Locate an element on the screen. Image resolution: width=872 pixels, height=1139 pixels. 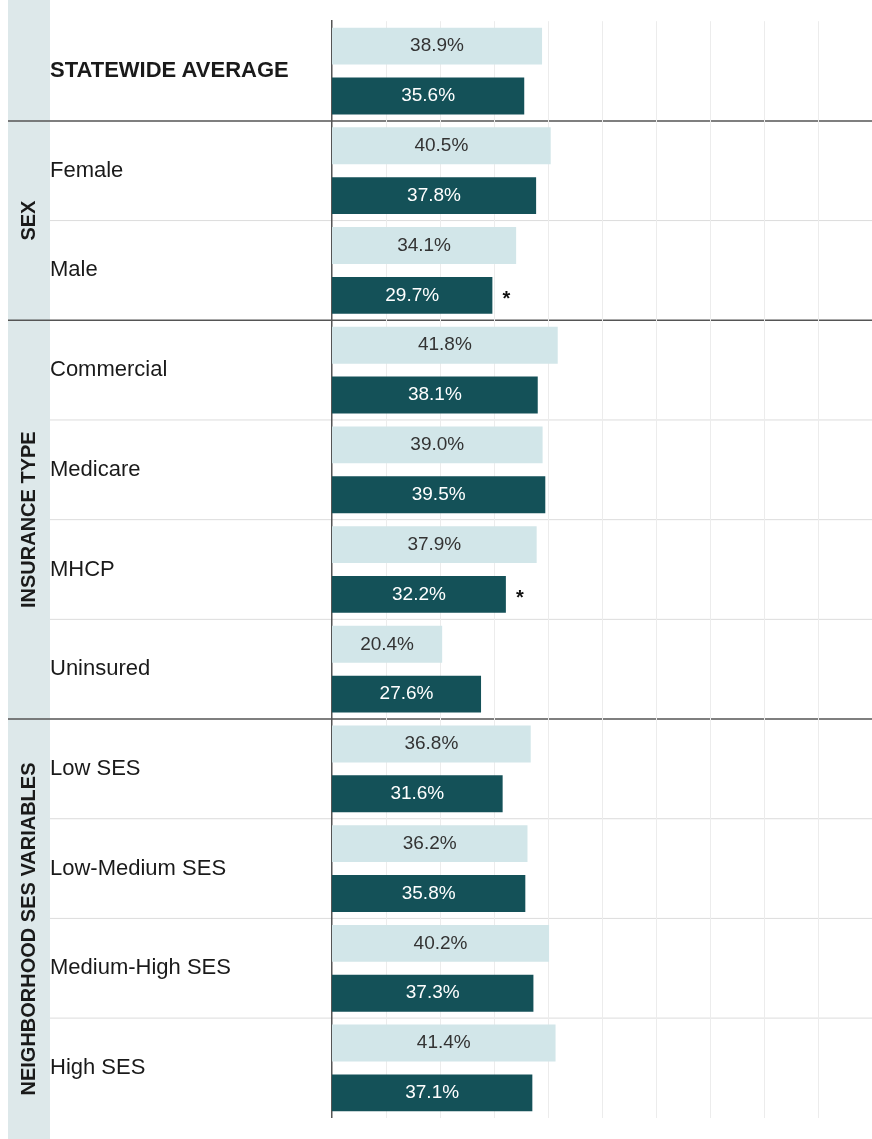
data-label: 31.6% is located at coordinates (417, 793).